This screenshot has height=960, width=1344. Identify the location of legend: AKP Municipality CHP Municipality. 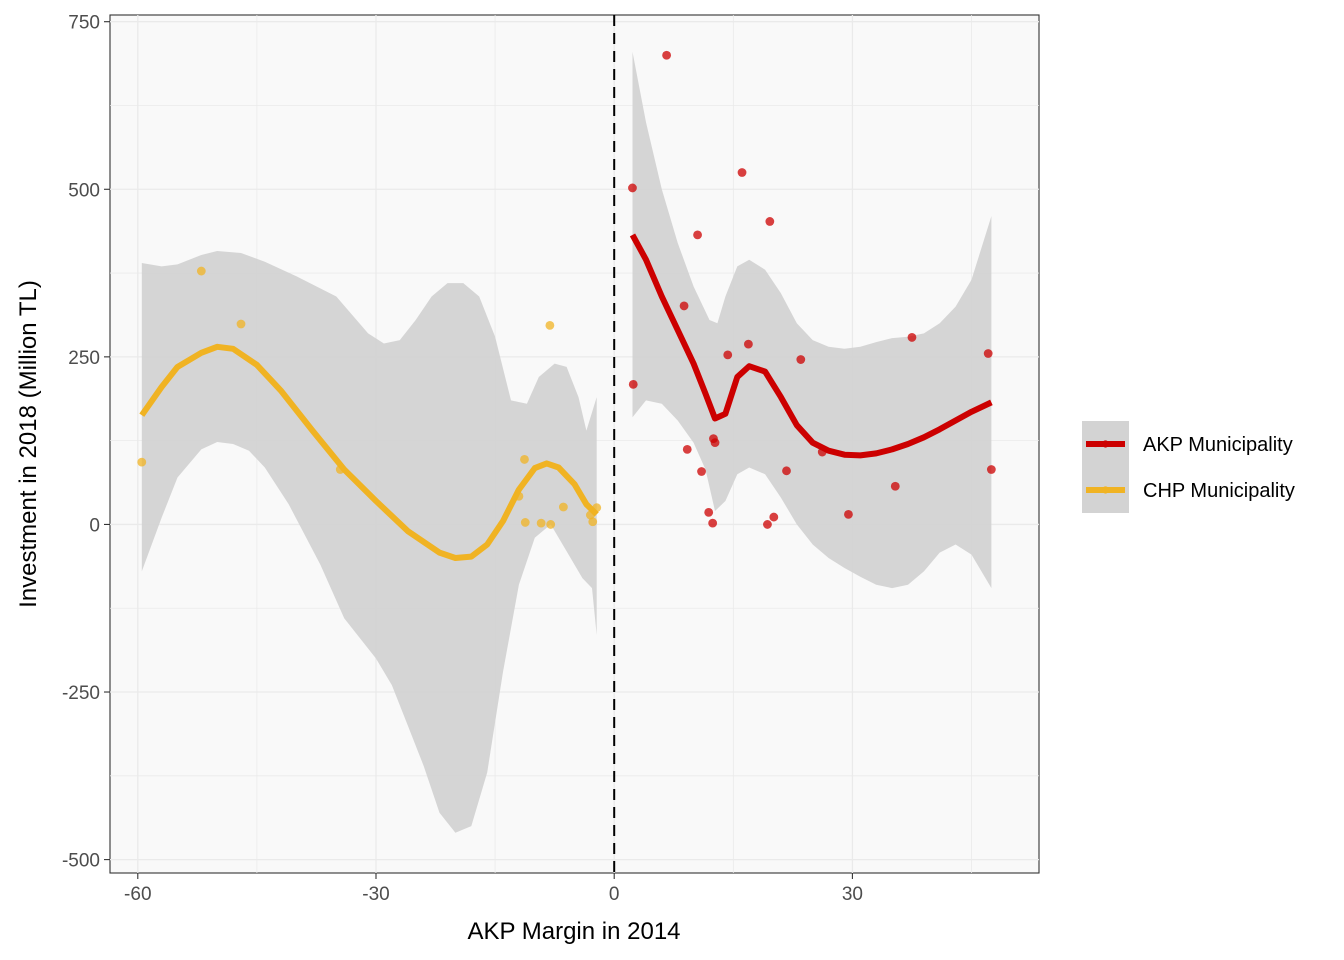
(1188, 467).